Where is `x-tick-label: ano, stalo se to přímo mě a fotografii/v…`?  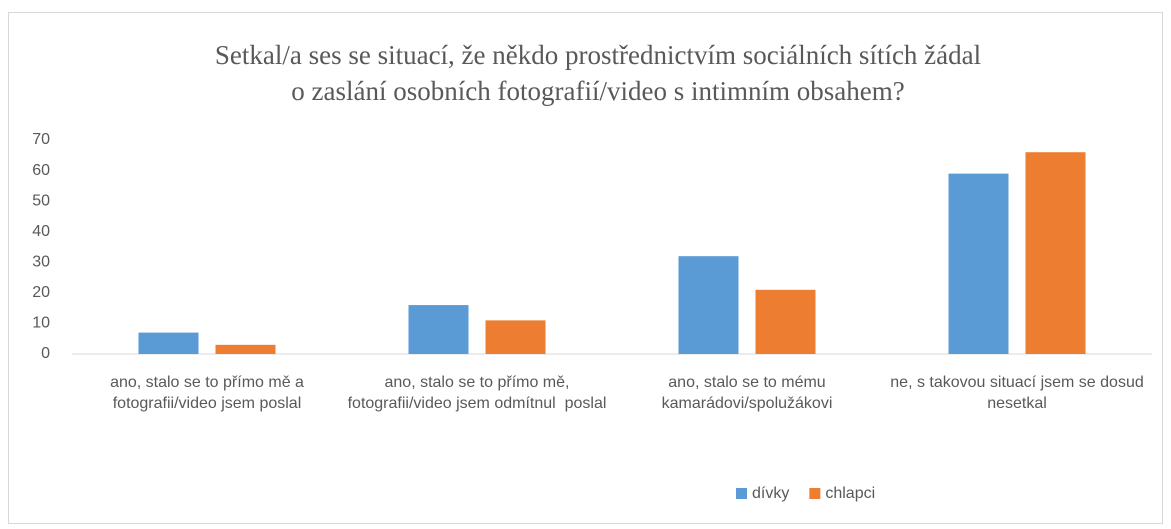 x-tick-label: ano, stalo se to přímo mě a fotografii/v… is located at coordinates (209, 393).